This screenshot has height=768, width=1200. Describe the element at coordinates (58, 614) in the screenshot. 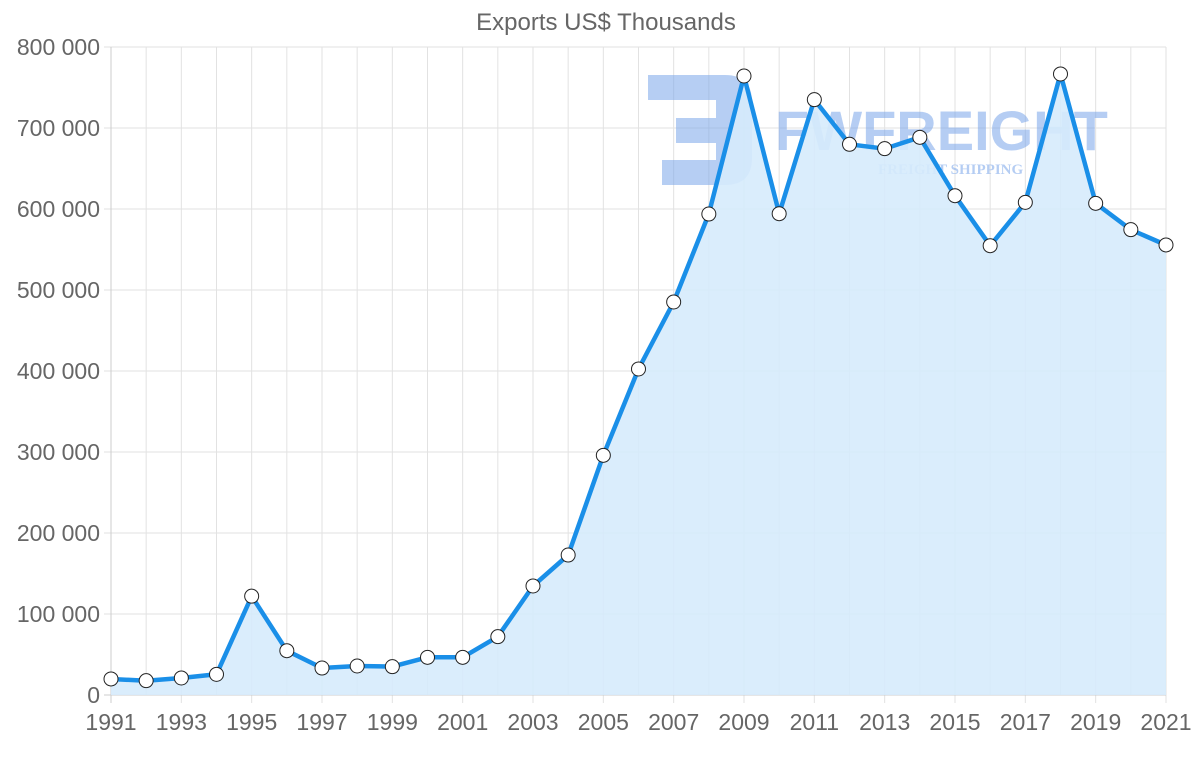

I see `y-tick-label: 100 000` at that location.